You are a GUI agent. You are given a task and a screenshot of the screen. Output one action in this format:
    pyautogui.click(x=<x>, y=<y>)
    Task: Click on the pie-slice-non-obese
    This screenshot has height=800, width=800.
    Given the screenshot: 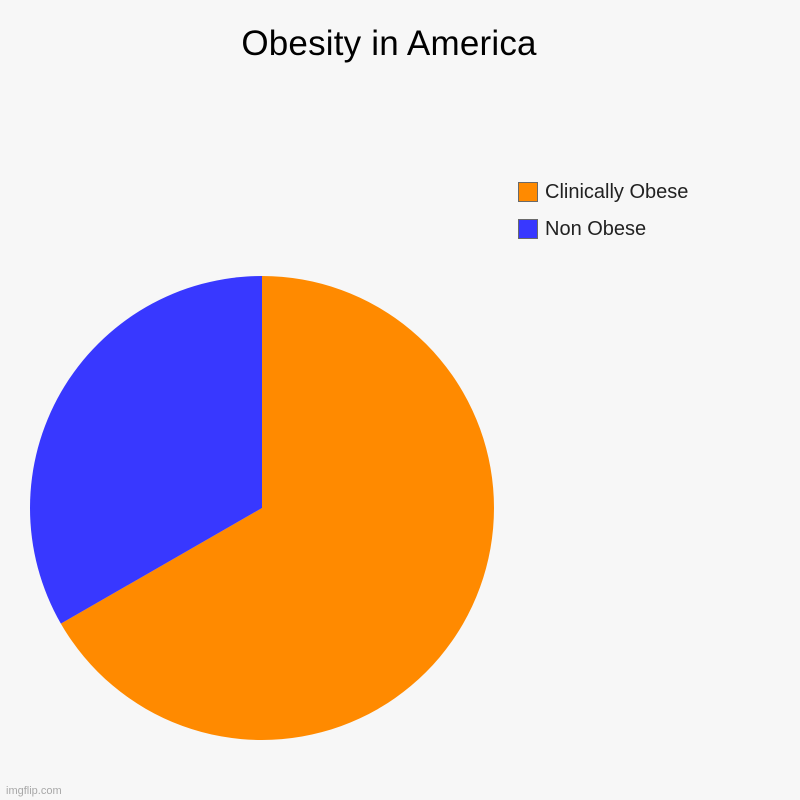 What is the action you would take?
    pyautogui.click(x=146, y=450)
    